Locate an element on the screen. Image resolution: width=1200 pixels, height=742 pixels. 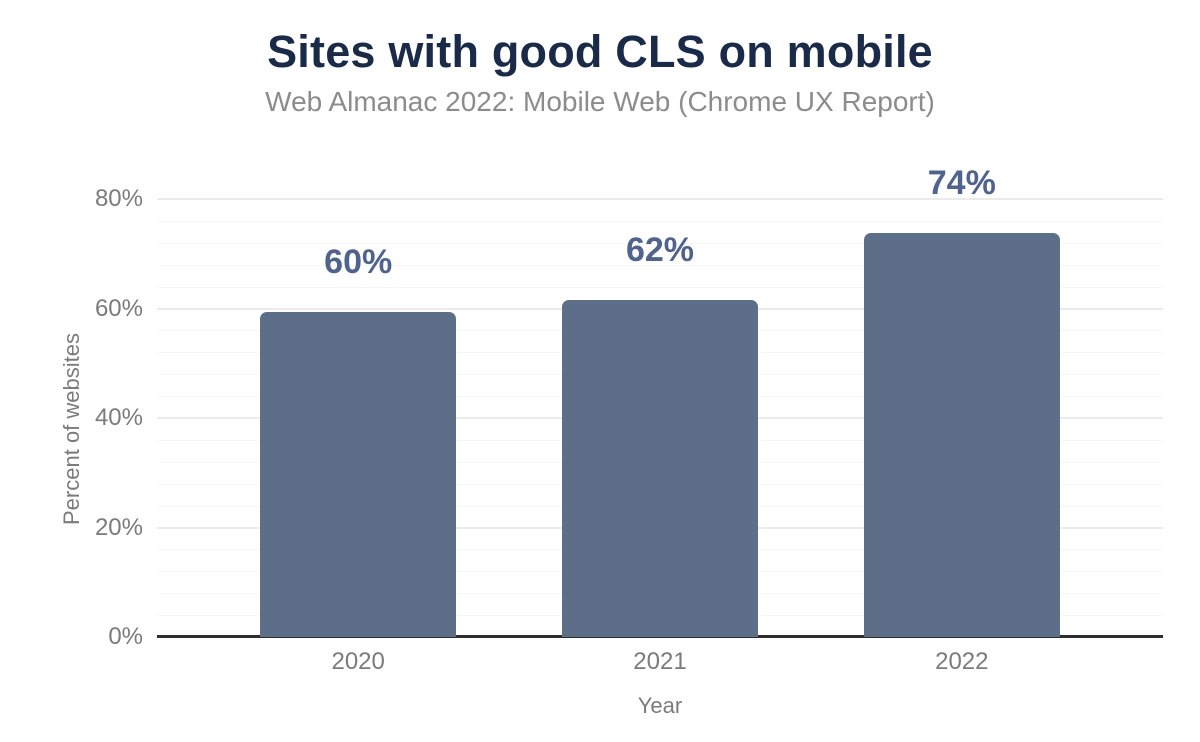
x-tick-2021: 2021 is located at coordinates (660, 661).